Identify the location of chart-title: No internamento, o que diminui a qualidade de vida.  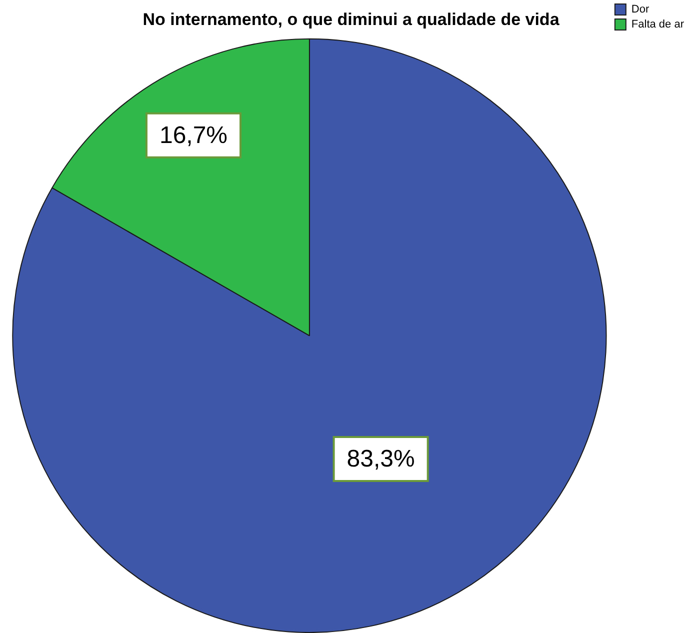
(351, 19).